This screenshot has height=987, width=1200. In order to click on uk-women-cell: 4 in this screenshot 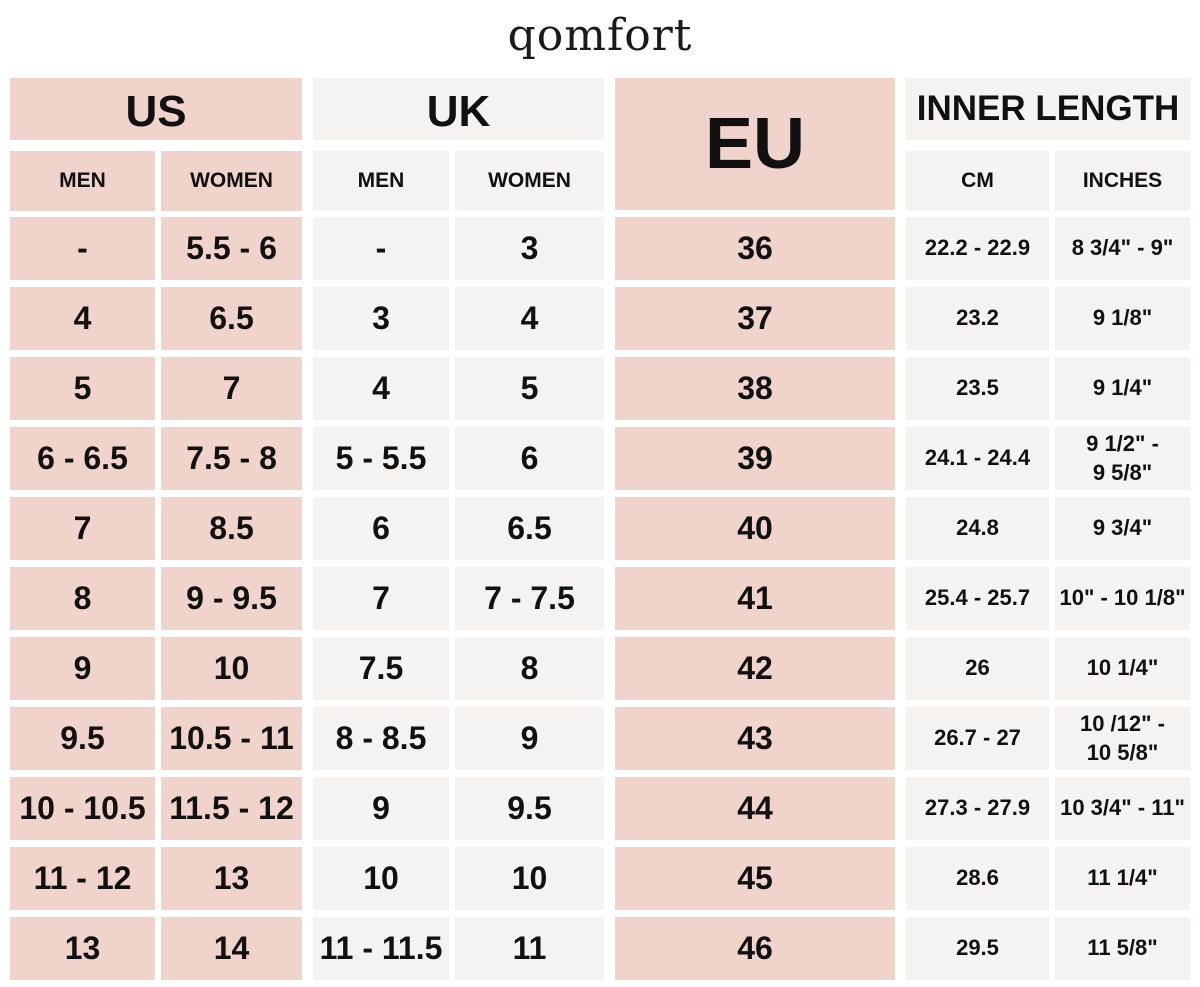, I will do `click(529, 318)`.